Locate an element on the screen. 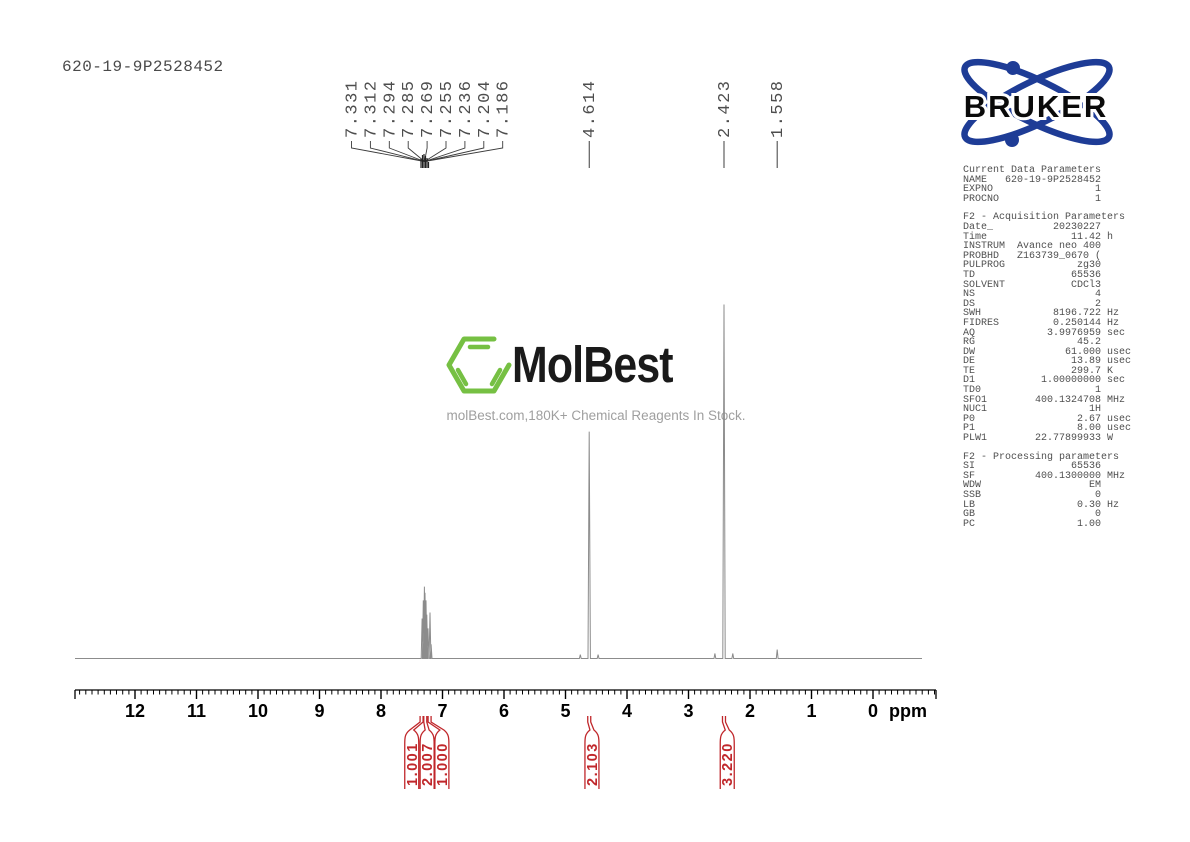 This screenshot has width=1190, height=842. peak-label: 7.269 is located at coordinates (428, 108).